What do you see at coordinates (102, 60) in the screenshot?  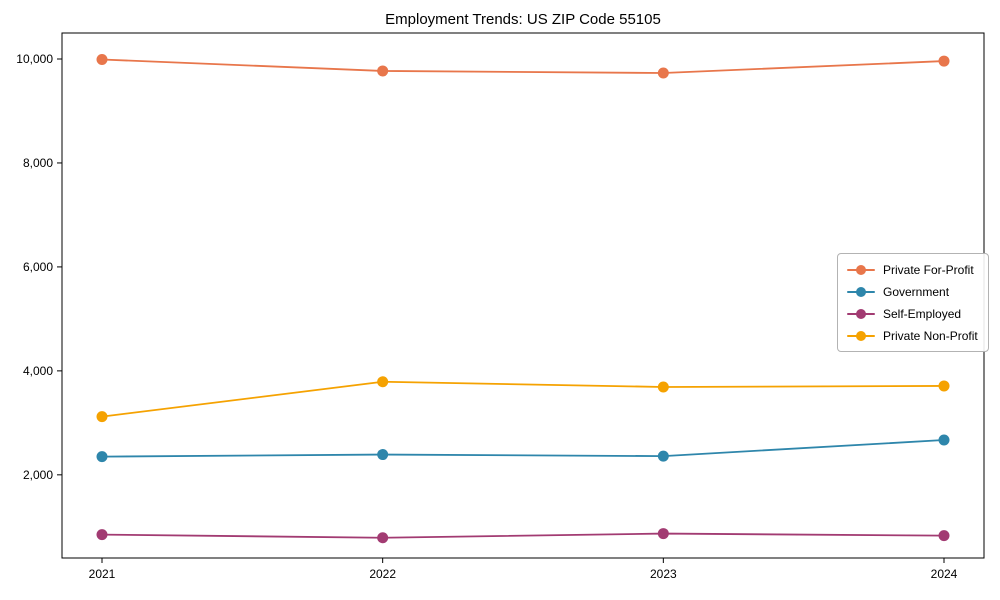 I see `data-point-private-for-profit-2021` at bounding box center [102, 60].